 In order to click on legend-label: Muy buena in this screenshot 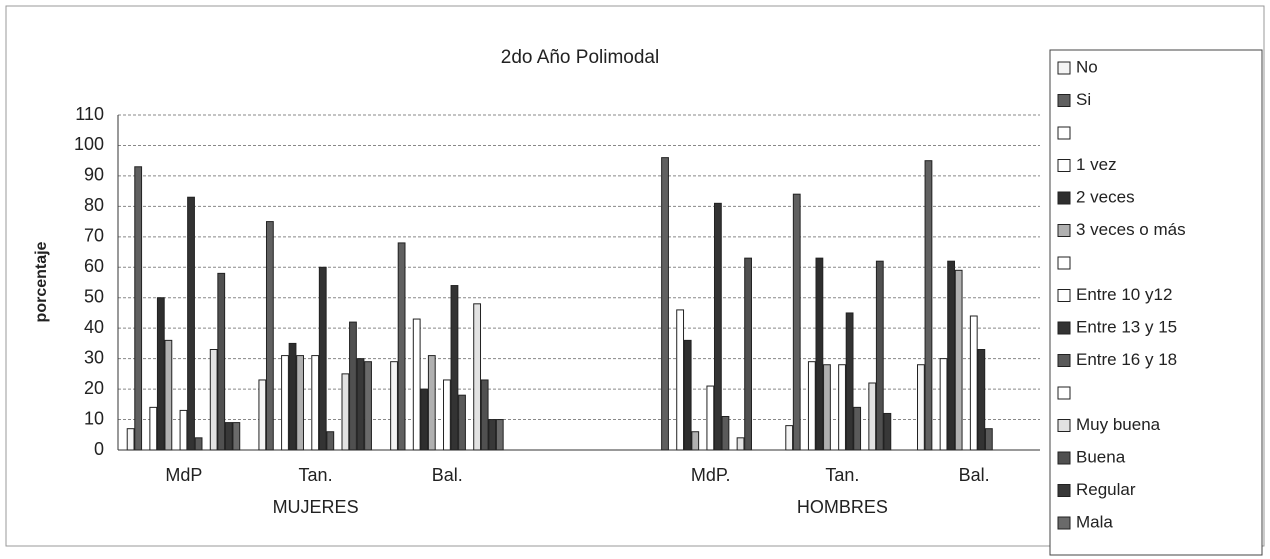, I will do `click(1118, 424)`.